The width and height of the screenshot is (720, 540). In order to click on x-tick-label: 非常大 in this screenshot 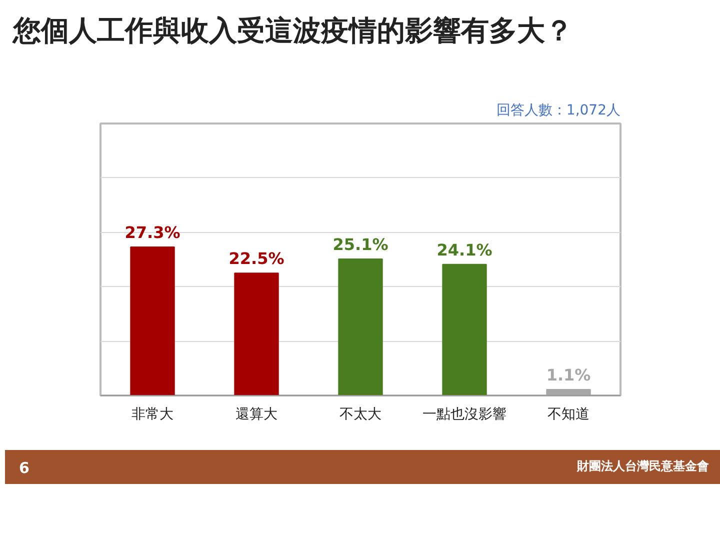, I will do `click(153, 414)`.